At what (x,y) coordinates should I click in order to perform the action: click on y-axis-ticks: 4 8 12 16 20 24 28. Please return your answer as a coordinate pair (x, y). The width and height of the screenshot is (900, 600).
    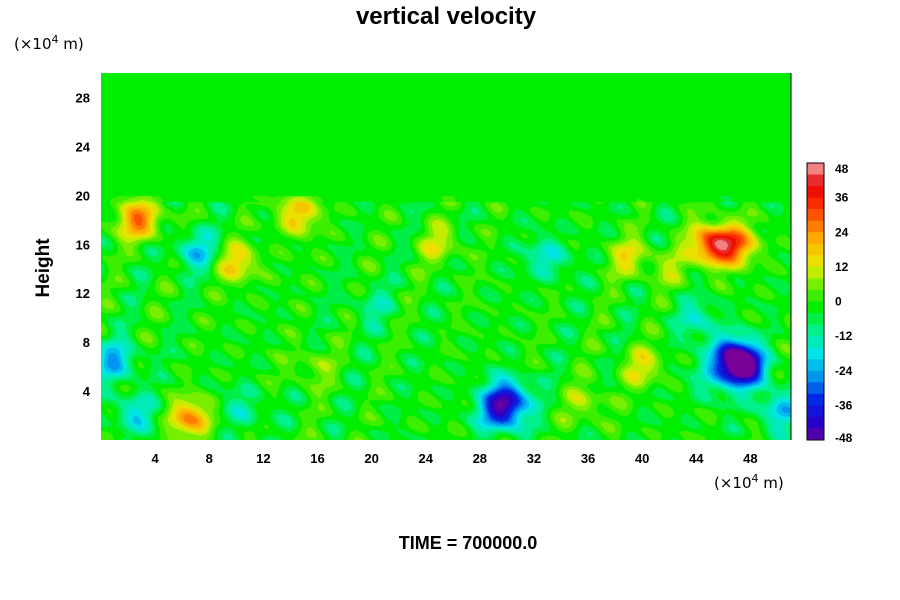
    Looking at the image, I should click on (83, 244).